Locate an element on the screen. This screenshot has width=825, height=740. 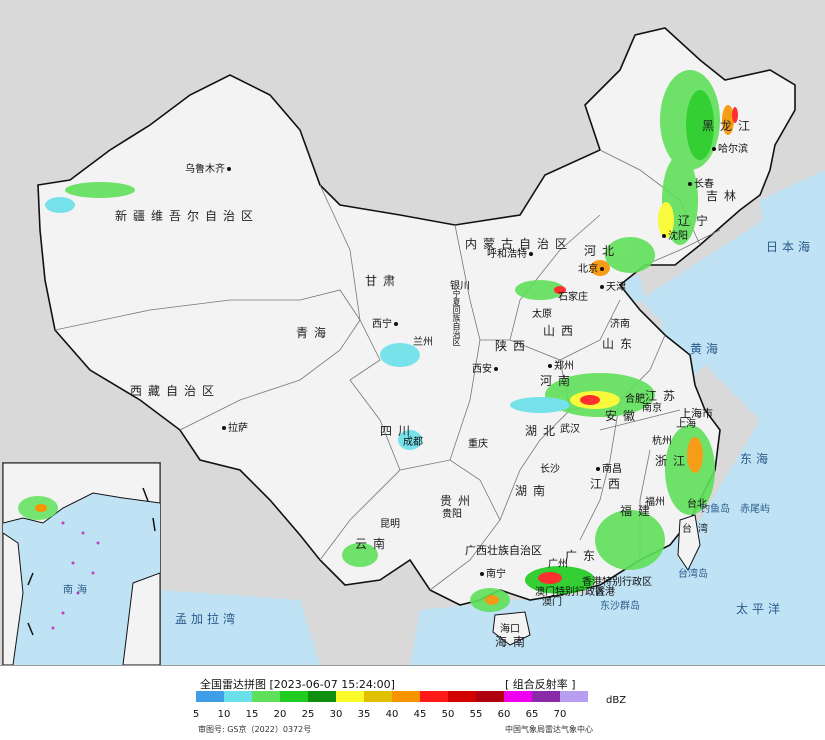
region-label: 宁夏回族自治区 is located at coordinates (456, 318).